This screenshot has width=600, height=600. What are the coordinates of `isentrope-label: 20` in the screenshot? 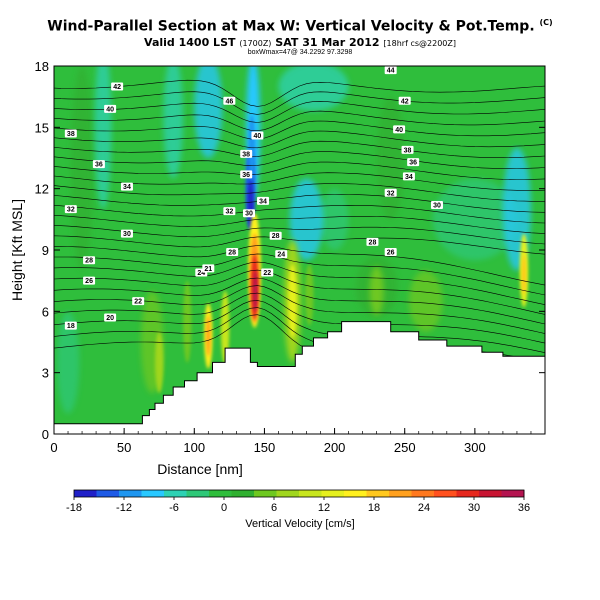 It's located at (110, 317).